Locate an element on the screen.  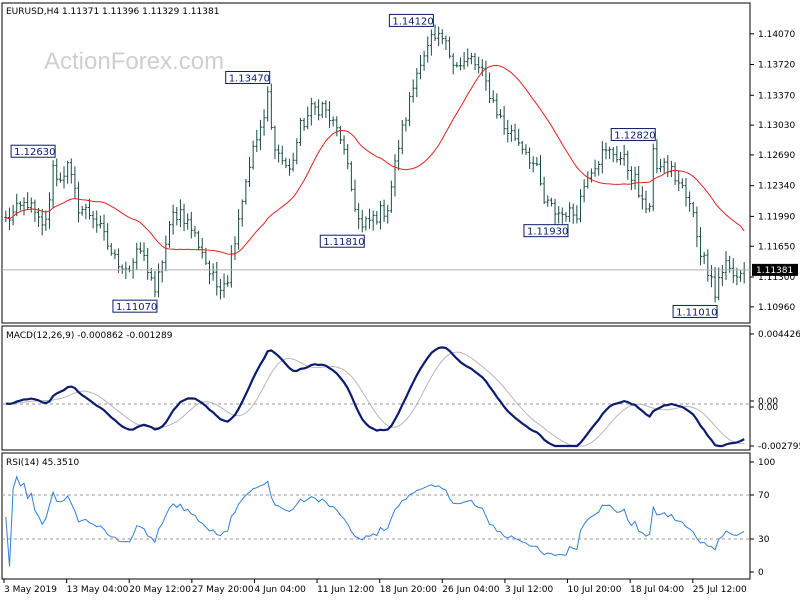
time-tick-label: 20 May 12:00 is located at coordinates (160, 590).